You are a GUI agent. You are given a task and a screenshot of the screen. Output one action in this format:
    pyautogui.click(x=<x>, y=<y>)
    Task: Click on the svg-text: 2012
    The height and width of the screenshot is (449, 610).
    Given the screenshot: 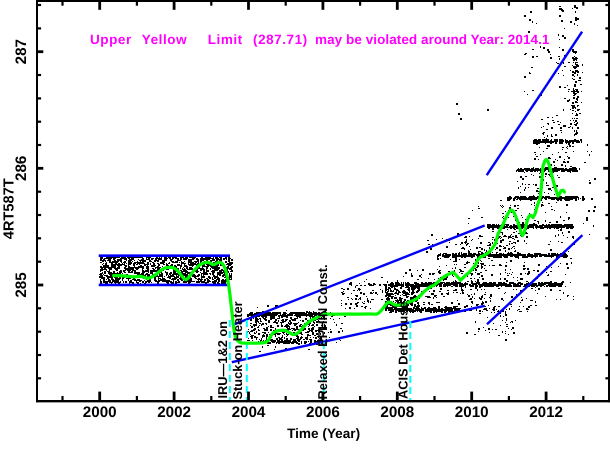 What is the action you would take?
    pyautogui.click(x=546, y=412)
    